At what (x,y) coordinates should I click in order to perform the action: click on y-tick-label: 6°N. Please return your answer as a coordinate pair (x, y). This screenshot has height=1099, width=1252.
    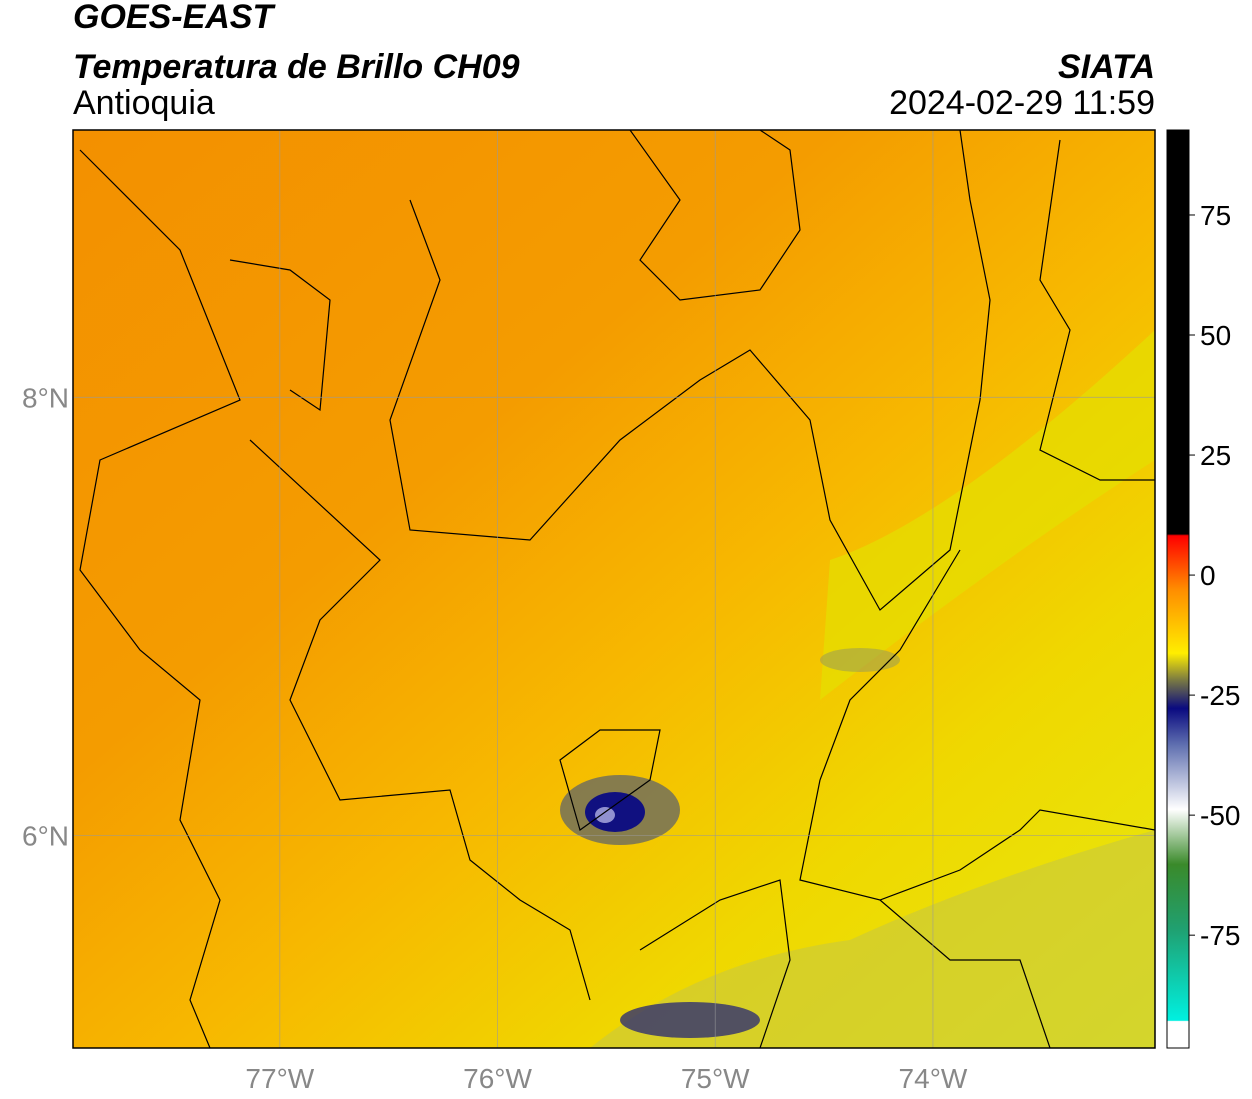
    Looking at the image, I should click on (45, 835).